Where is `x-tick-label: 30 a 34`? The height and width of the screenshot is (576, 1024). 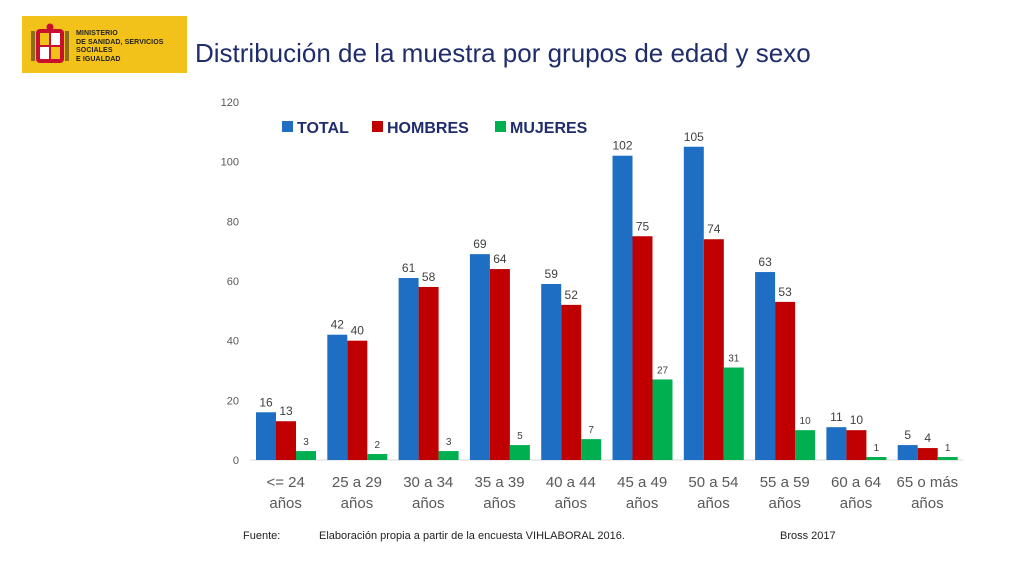 x-tick-label: 30 a 34 is located at coordinates (428, 482).